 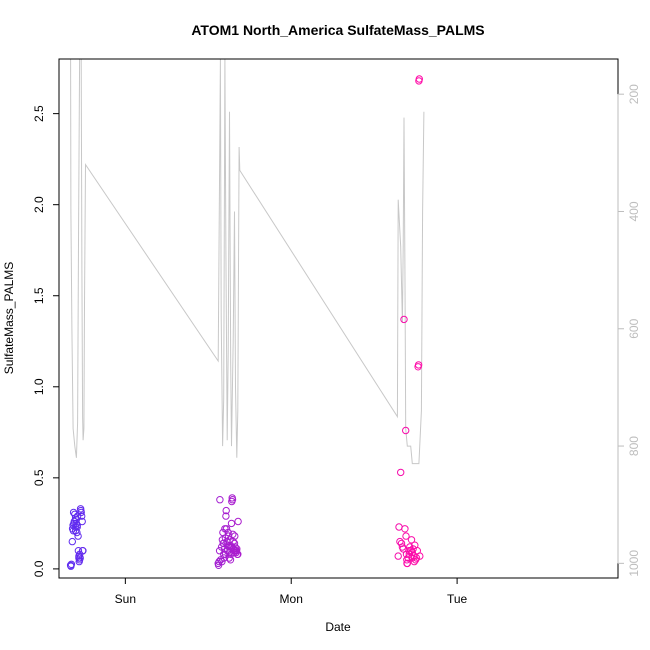 What do you see at coordinates (338, 627) in the screenshot?
I see `x-axis-label: Date` at bounding box center [338, 627].